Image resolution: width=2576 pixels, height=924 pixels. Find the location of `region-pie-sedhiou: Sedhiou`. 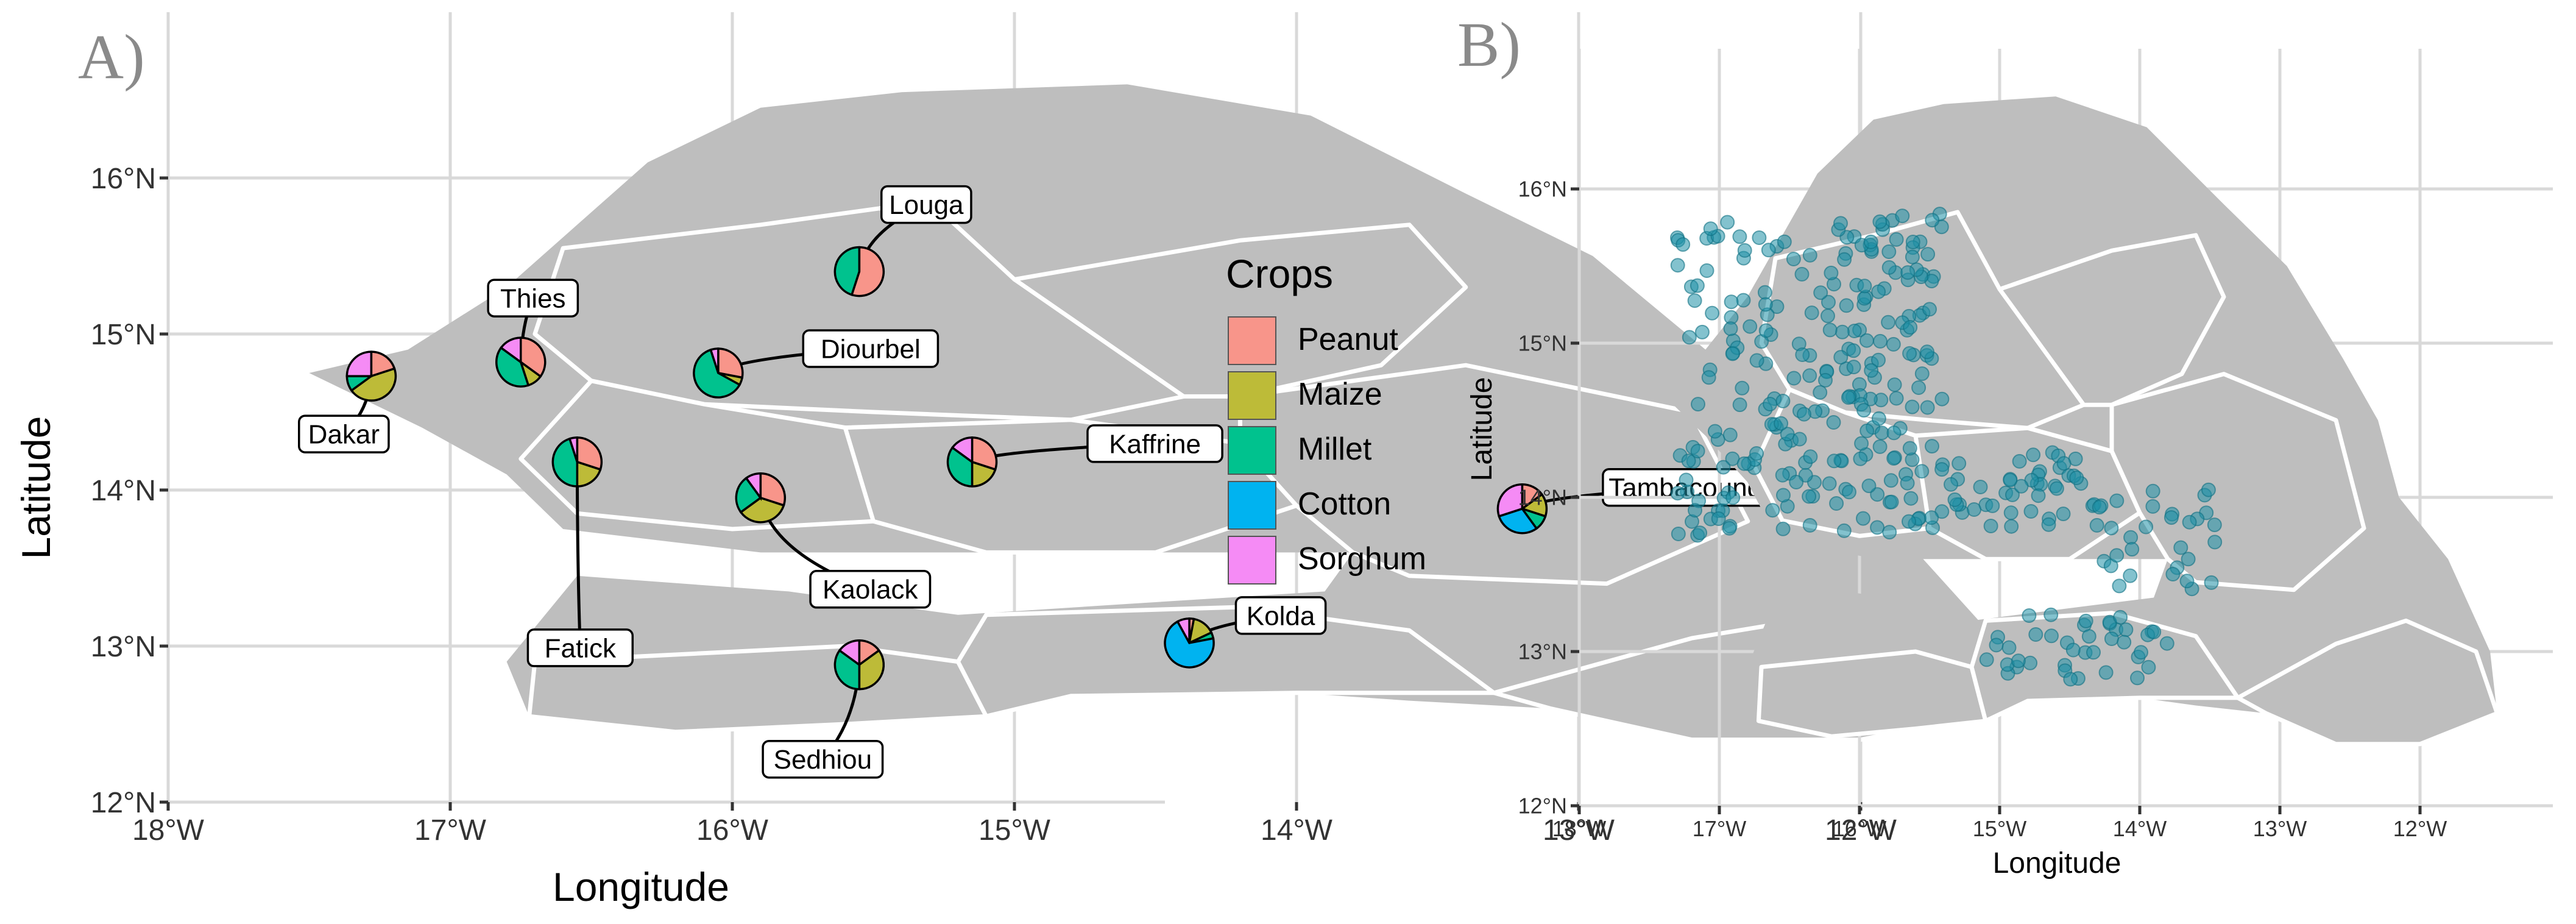

region-pie-sedhiou: Sedhiou is located at coordinates (823, 709).